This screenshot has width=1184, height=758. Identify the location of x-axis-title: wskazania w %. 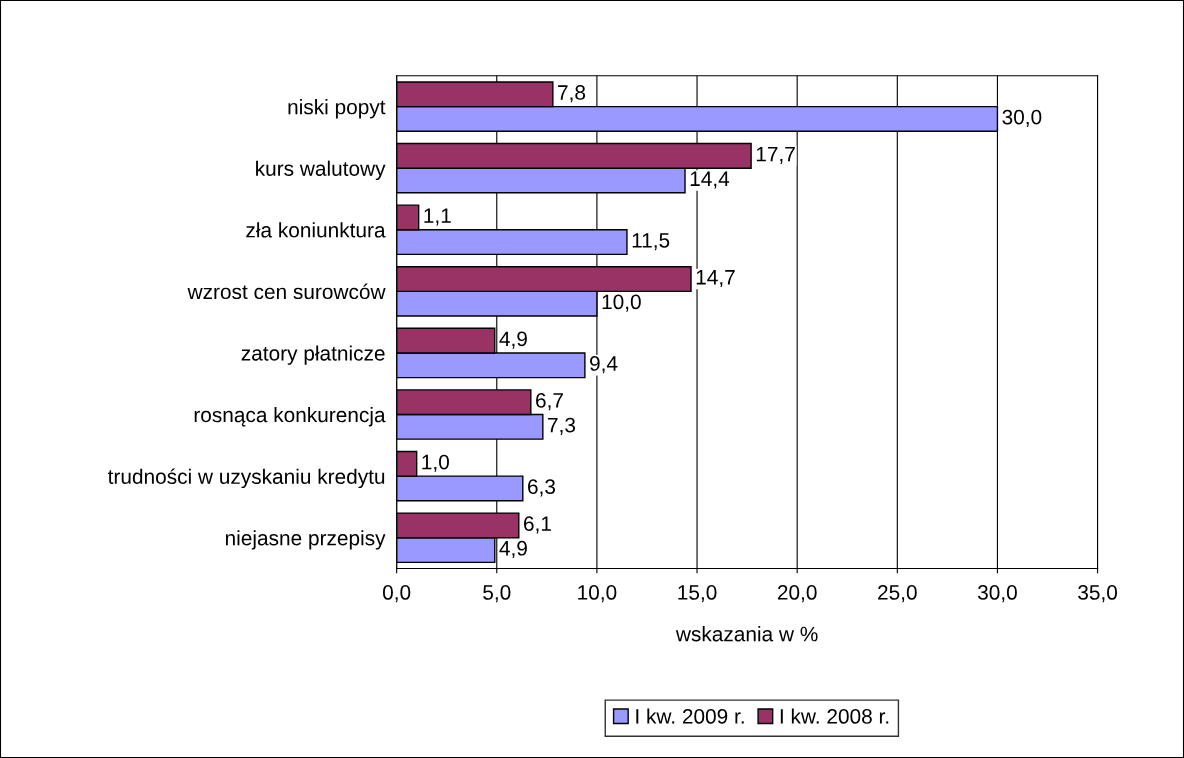
(746, 634).